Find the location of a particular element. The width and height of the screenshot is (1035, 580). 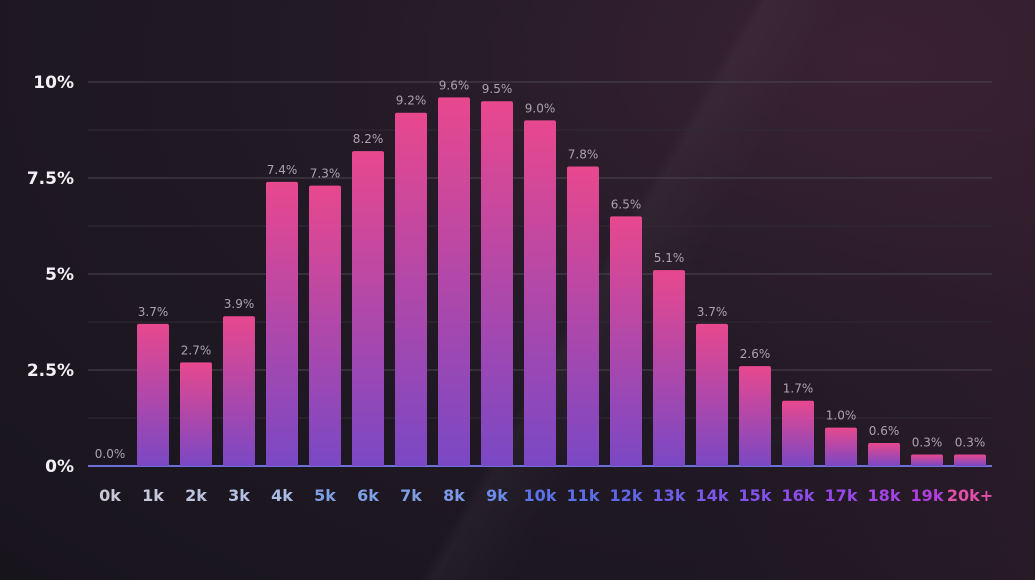

x-tick-label: 3k is located at coordinates (239, 495).